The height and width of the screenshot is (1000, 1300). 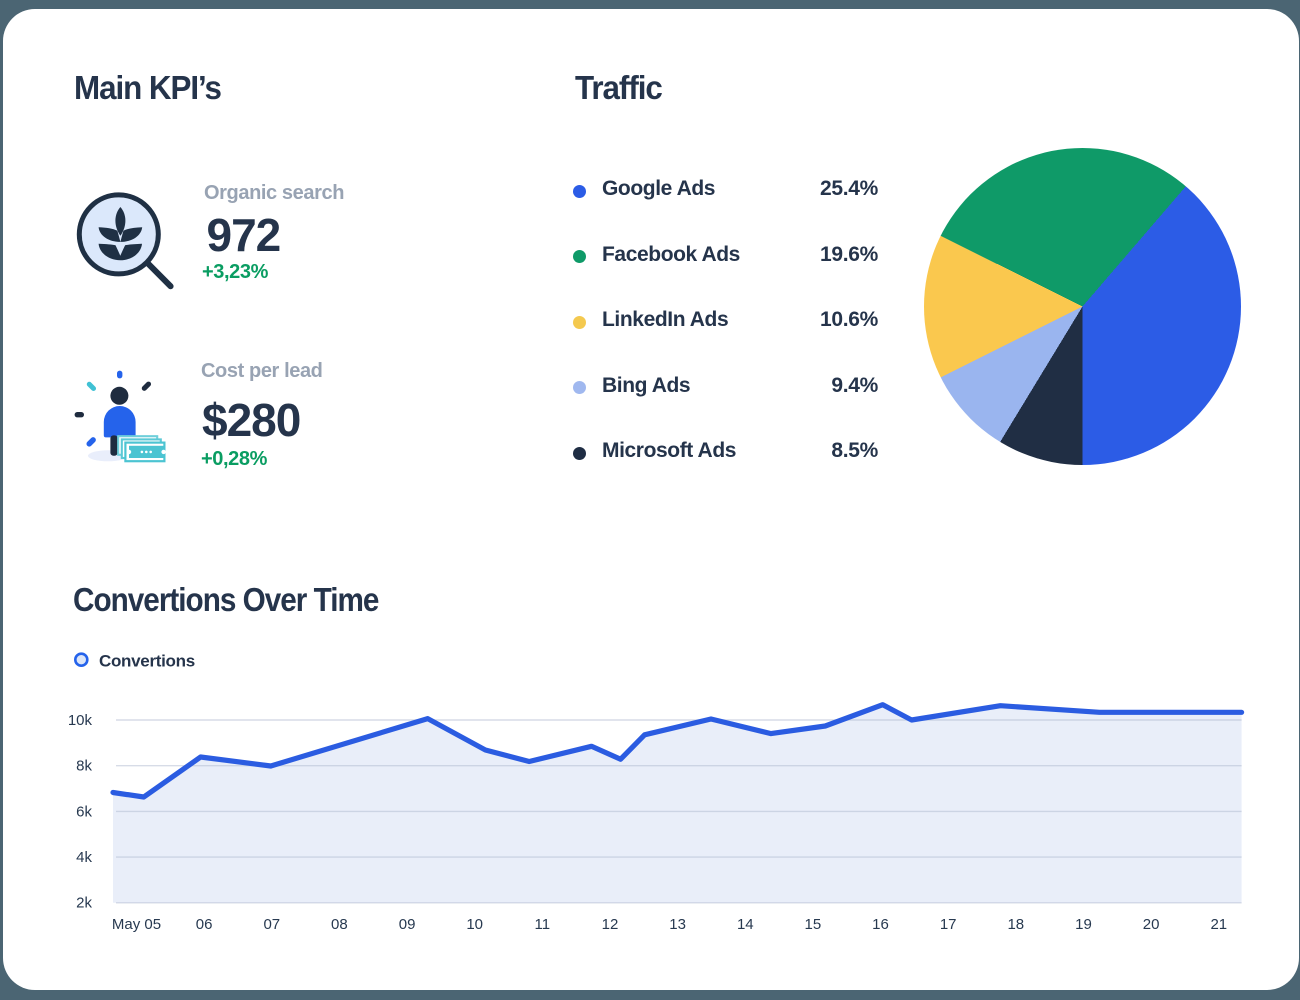 I want to click on svg-text: 2k, so click(x=84, y=903).